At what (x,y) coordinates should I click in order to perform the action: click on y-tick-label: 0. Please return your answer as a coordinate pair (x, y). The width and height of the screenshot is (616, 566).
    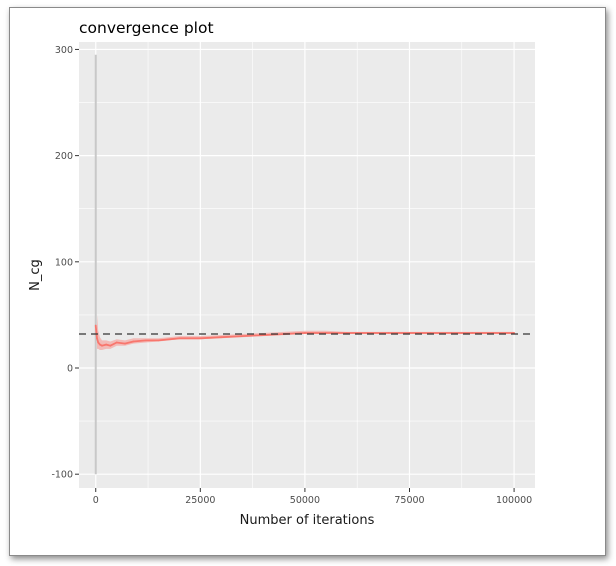
    Looking at the image, I should click on (70, 369).